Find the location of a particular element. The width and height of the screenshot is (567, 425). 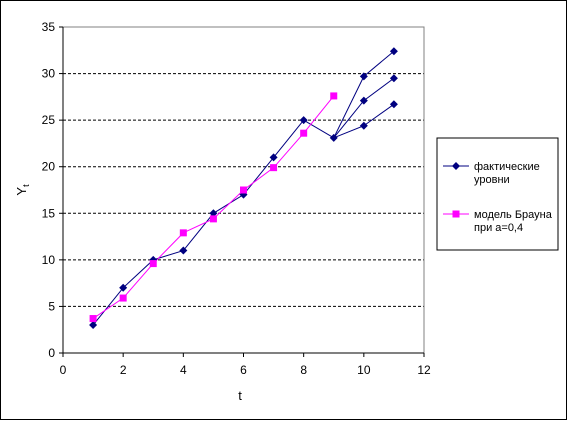

legend-entry-actual: фактические уровни is located at coordinates (491, 173).